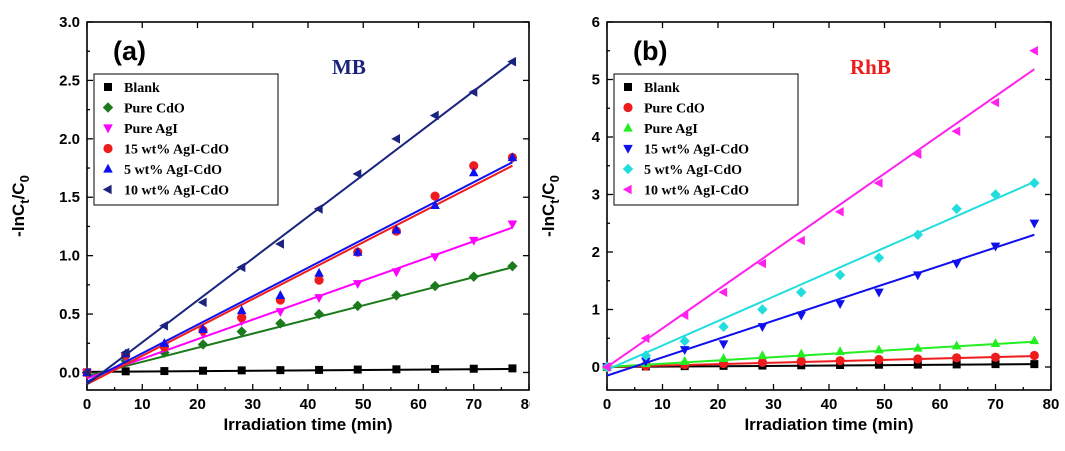 The width and height of the screenshot is (1065, 451). Describe the element at coordinates (69, 314) in the screenshot. I see `y-tick-label: 0.5` at that location.